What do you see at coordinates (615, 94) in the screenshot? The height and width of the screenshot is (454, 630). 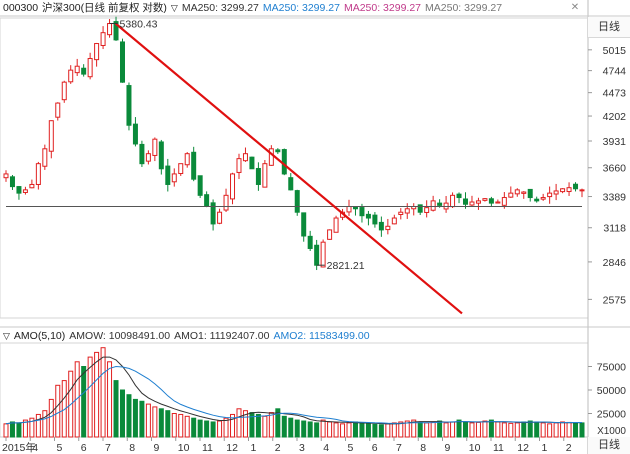 I see `price-tick-label: 4473` at bounding box center [615, 94].